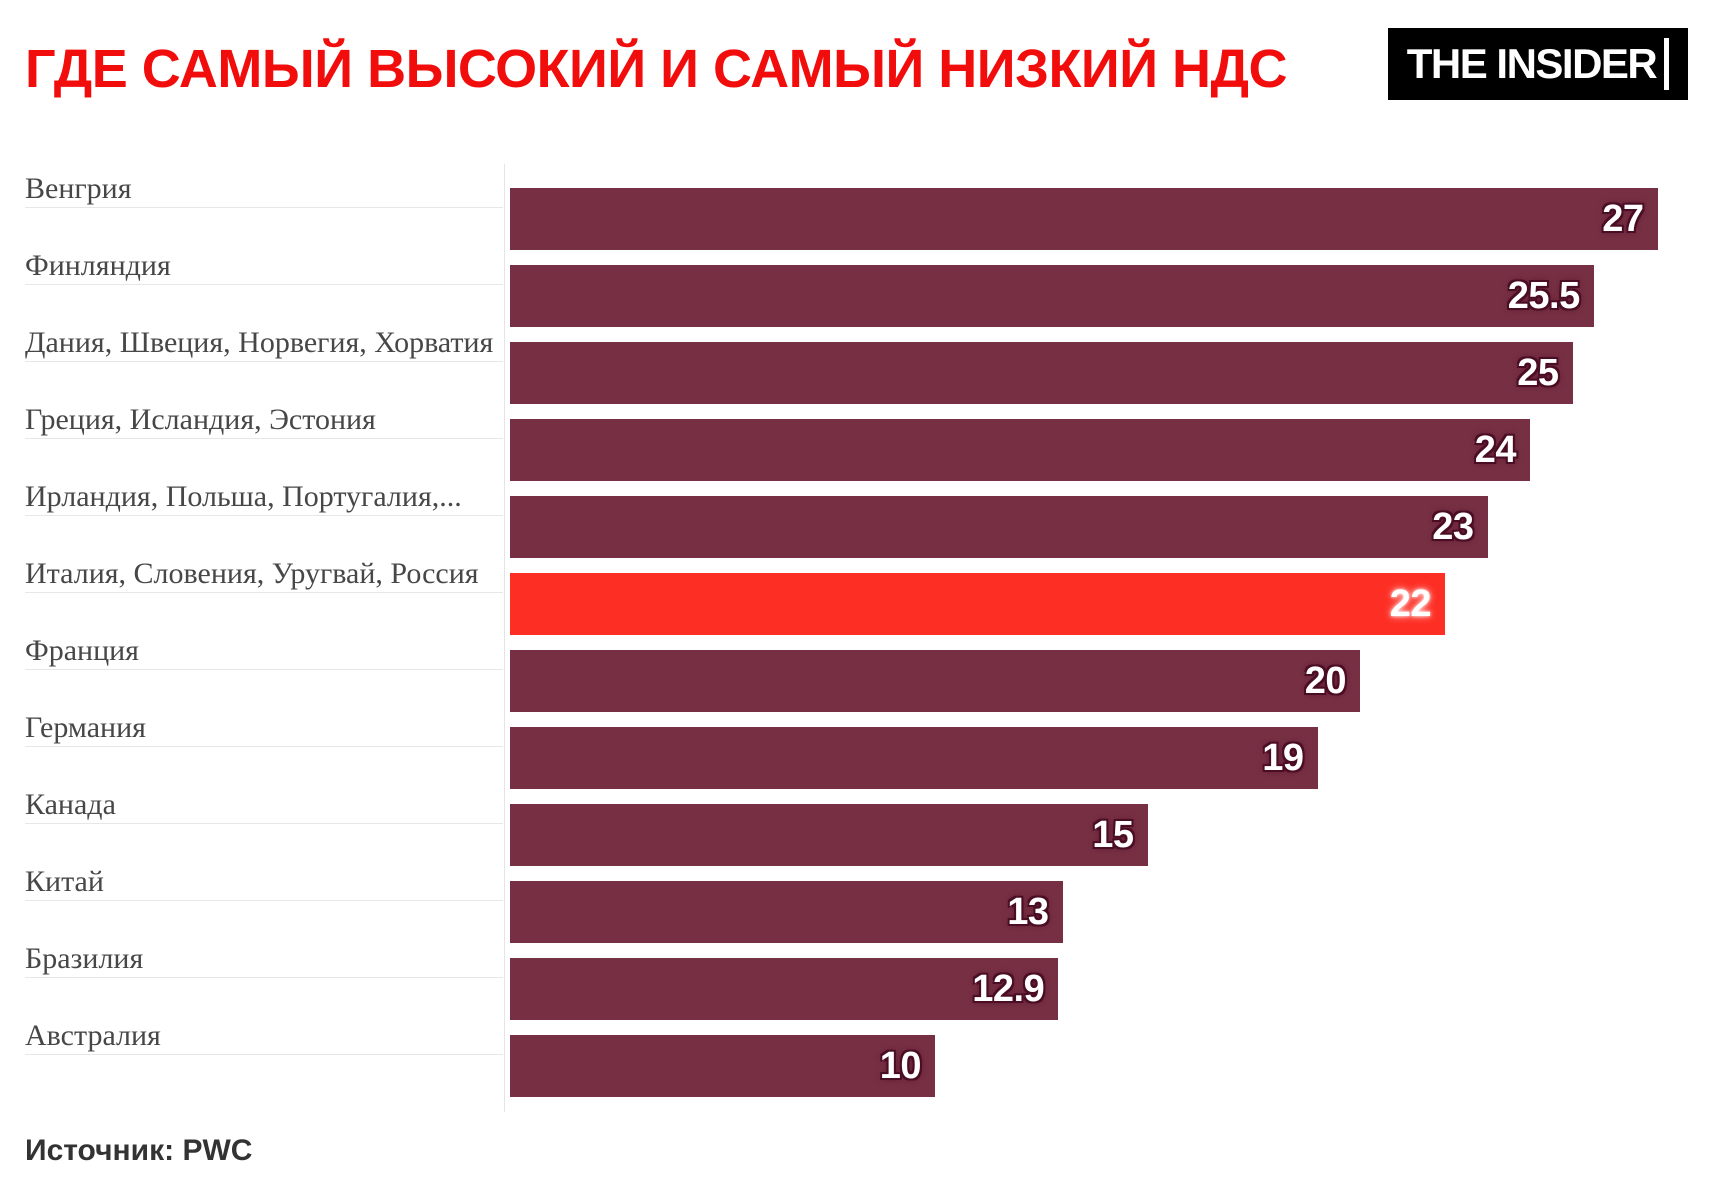 The height and width of the screenshot is (1199, 1732). I want to click on category-label: Канада, so click(264, 806).